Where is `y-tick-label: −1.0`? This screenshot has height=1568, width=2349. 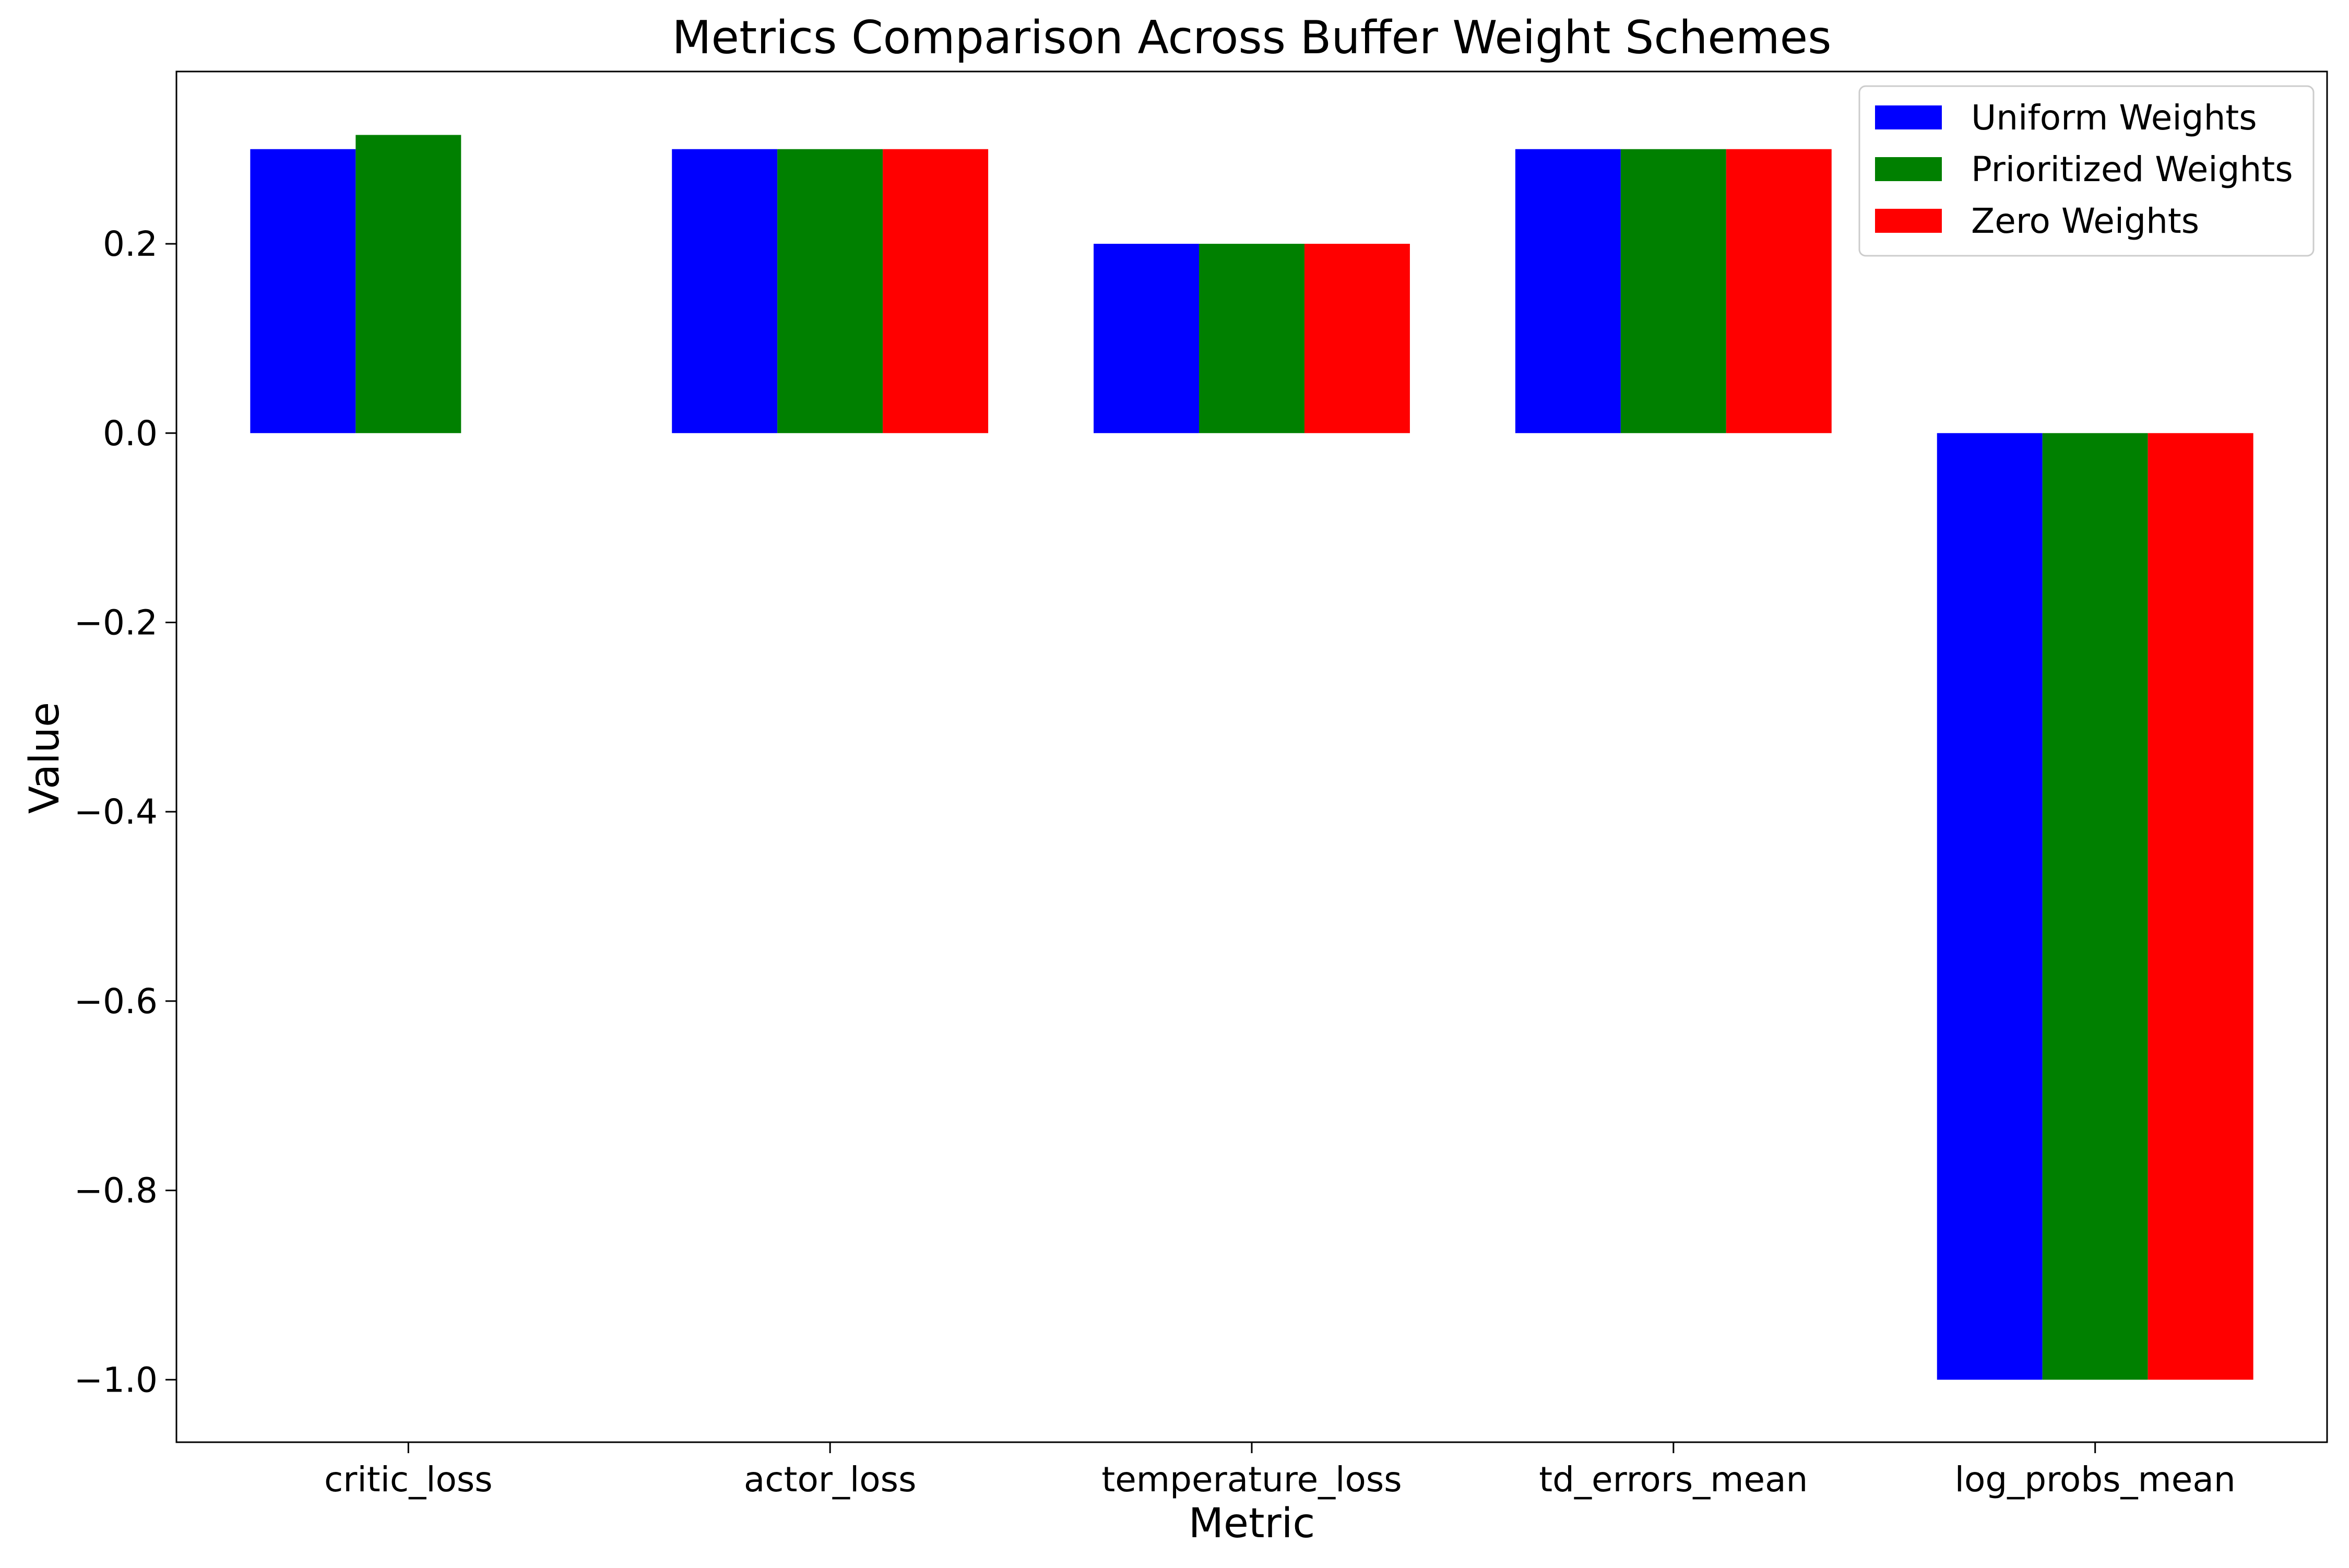 y-tick-label: −1.0 is located at coordinates (116, 1380).